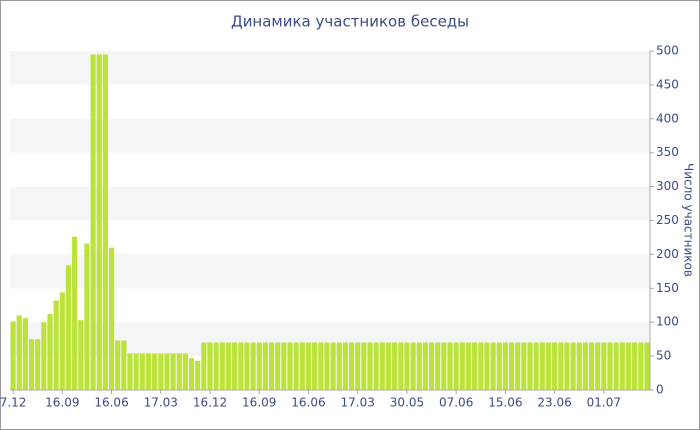 The width and height of the screenshot is (700, 430). Describe the element at coordinates (350, 22) in the screenshot. I see `chart-title: Динамика участников беседы` at that location.